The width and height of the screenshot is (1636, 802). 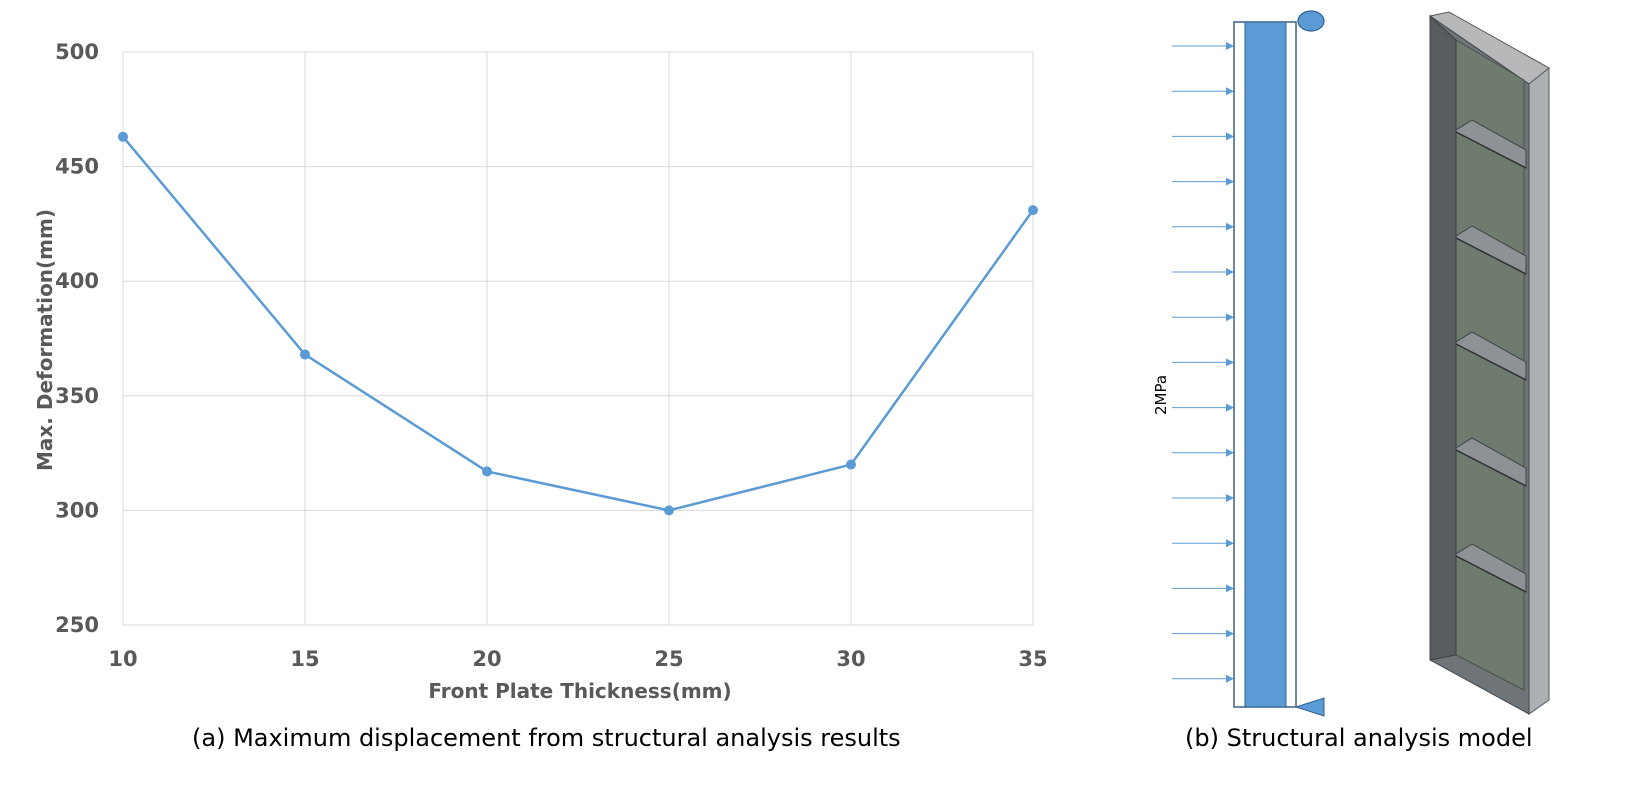 What do you see at coordinates (1161, 395) in the screenshot?
I see `load-label: 2MPa` at bounding box center [1161, 395].